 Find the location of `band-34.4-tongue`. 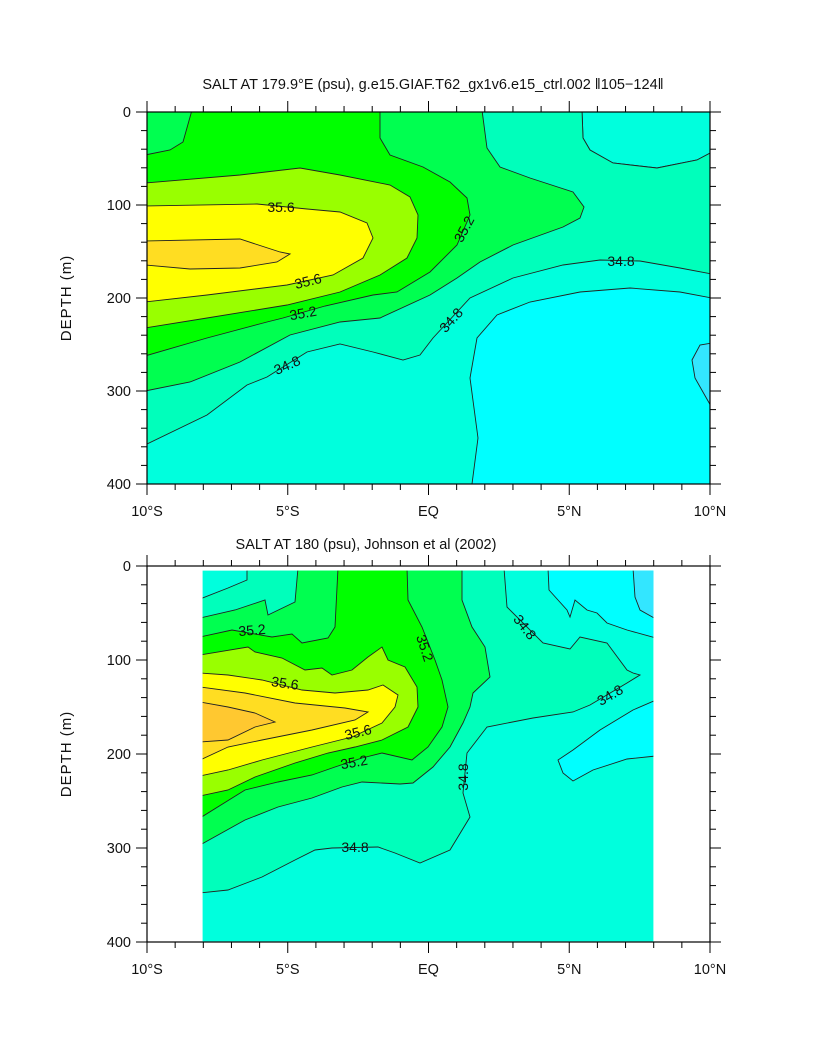

band-34.4-tongue is located at coordinates (605, 741).